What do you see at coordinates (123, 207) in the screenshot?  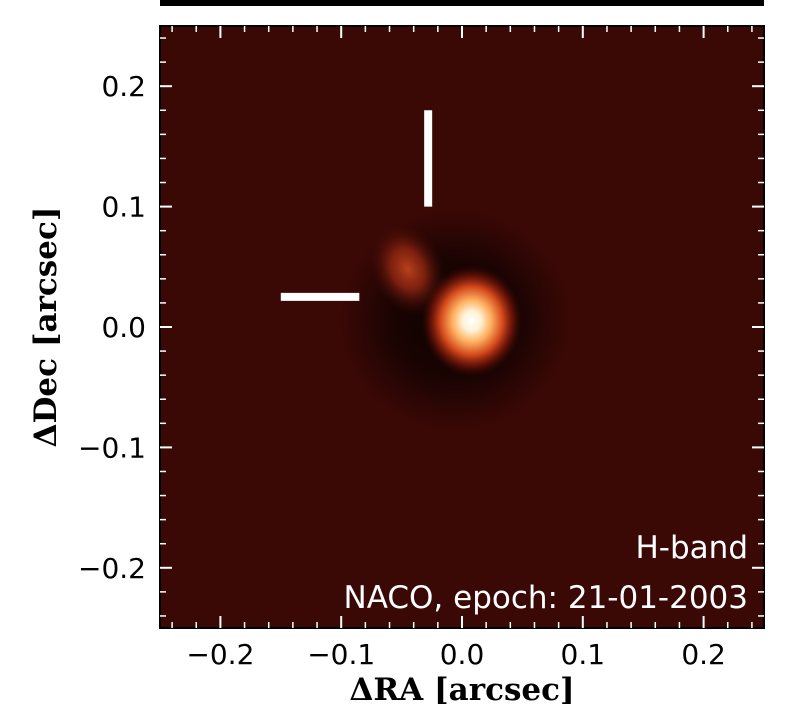 I see `y-tick-label: 0.1` at bounding box center [123, 207].